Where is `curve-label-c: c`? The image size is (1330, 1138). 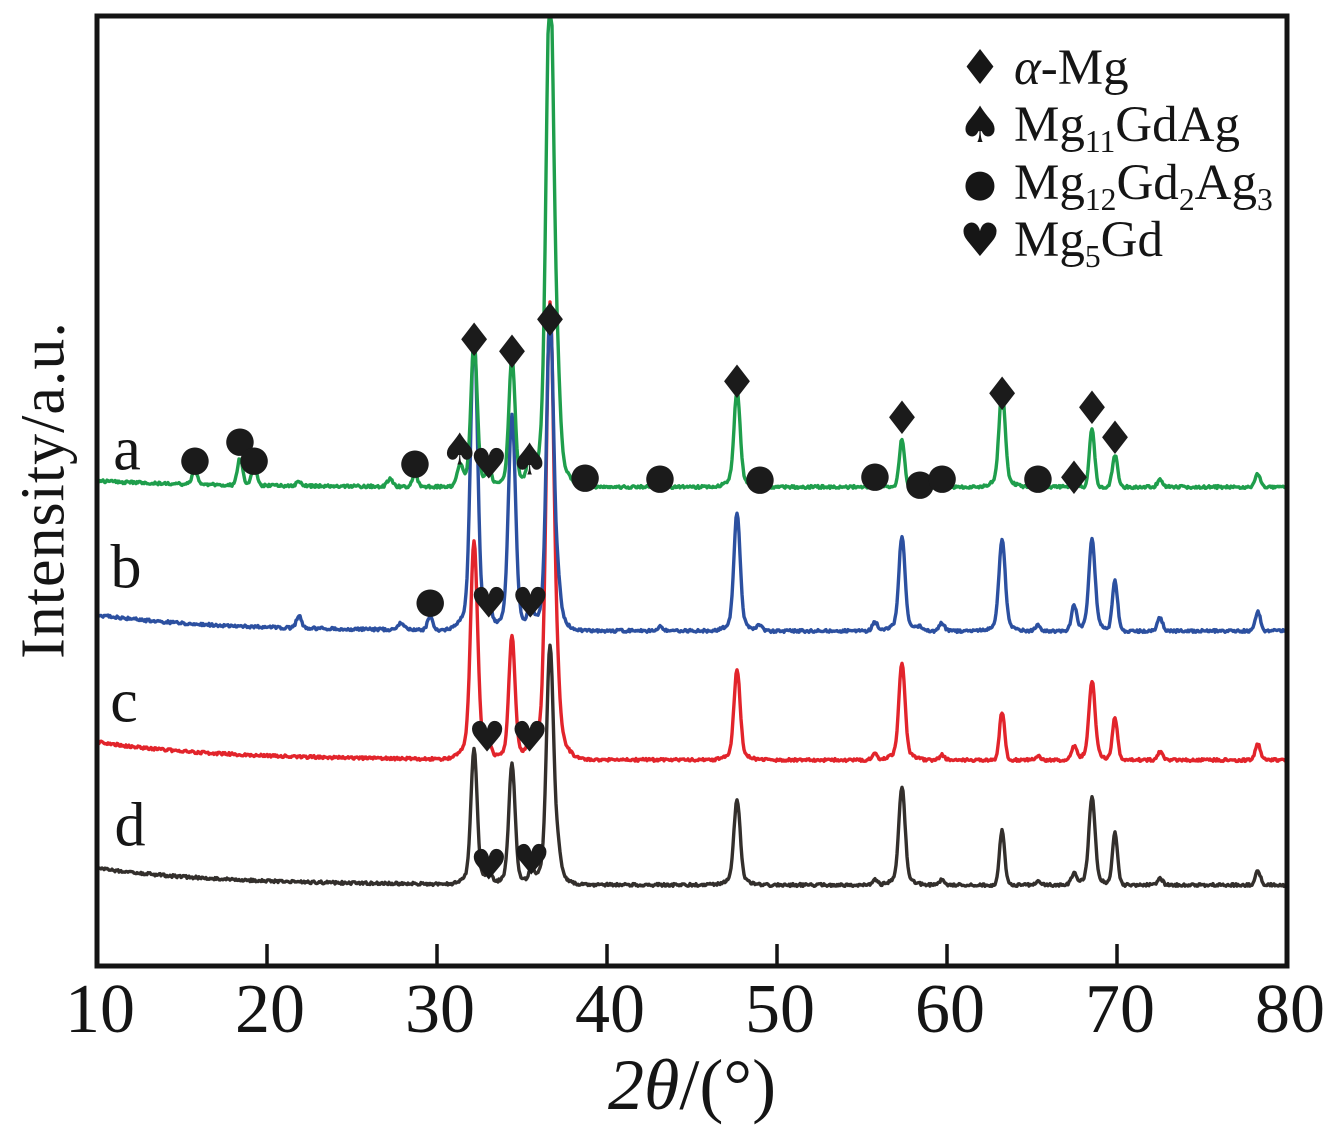 curve-label-c: c is located at coordinates (124, 701).